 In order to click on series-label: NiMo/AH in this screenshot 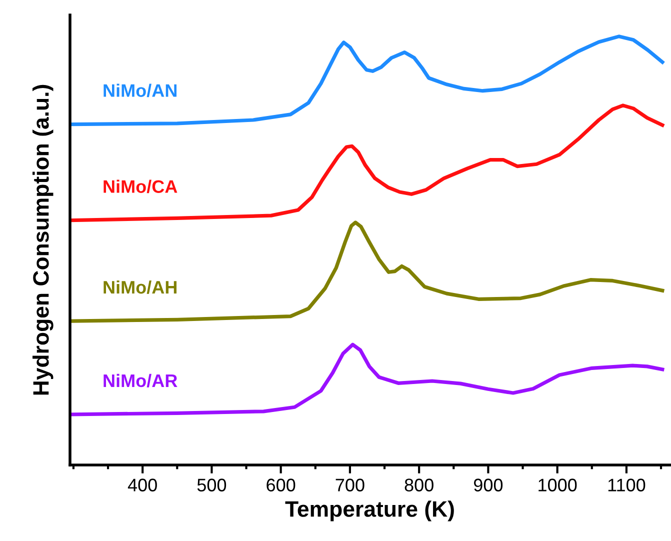, I will do `click(140, 287)`.